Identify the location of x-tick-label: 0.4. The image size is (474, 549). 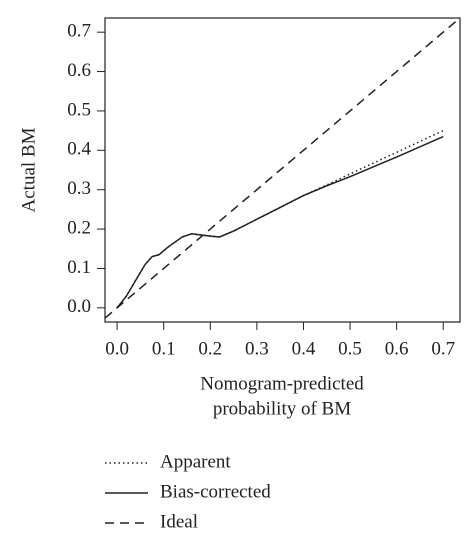
(304, 348).